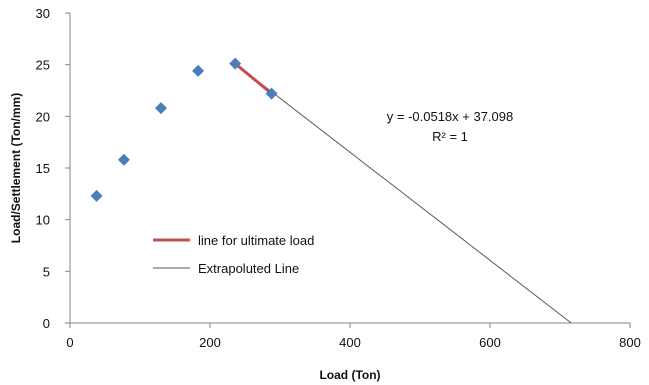 This screenshot has height=385, width=649. What do you see at coordinates (184, 129) in the screenshot?
I see `points-layer` at bounding box center [184, 129].